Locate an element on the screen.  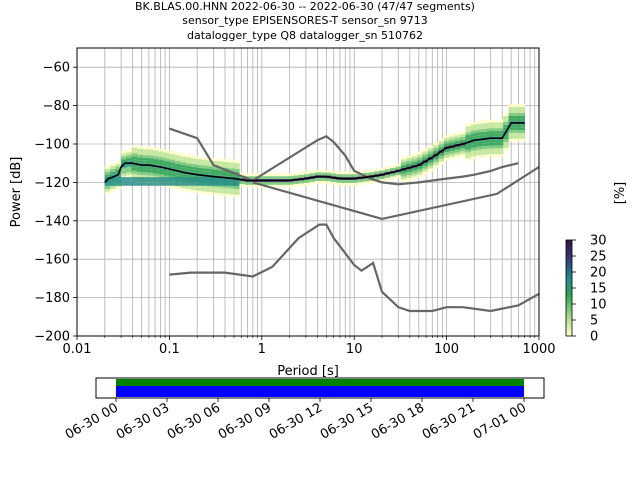
x-axis-label: Period [s] is located at coordinates (308, 371).